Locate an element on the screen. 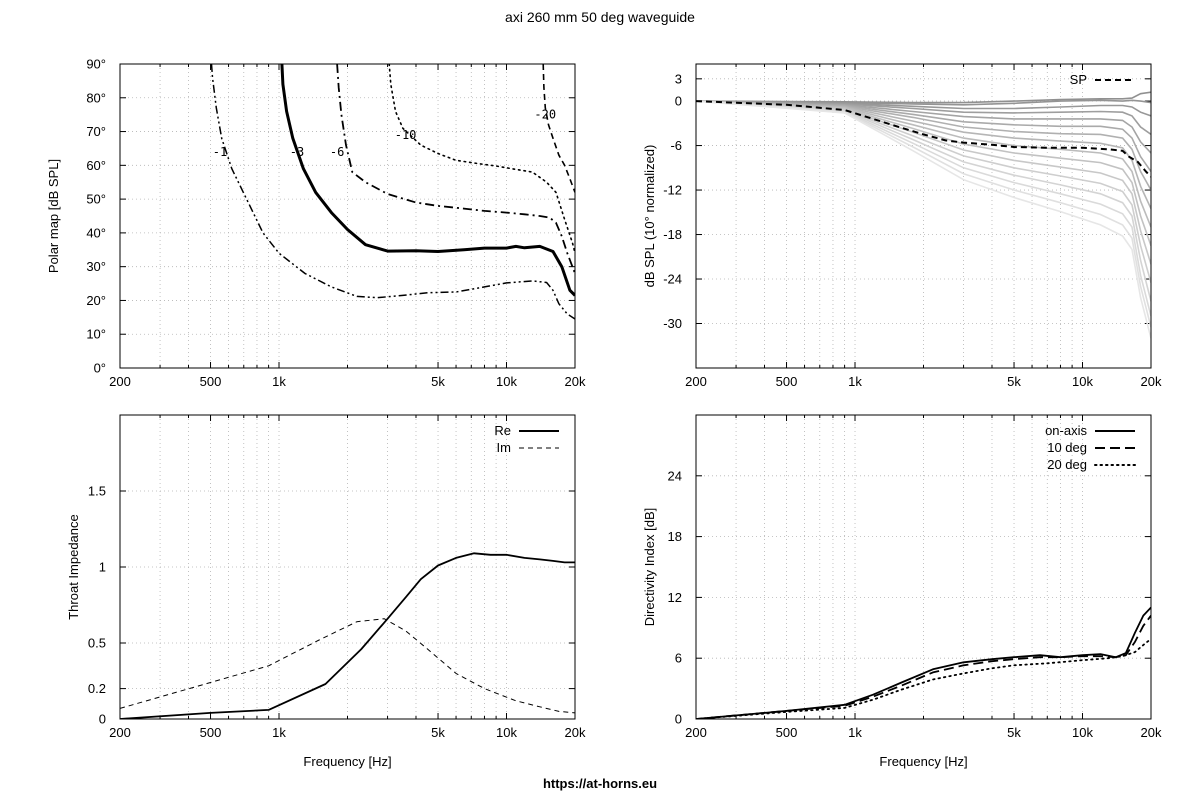 Image resolution: width=1200 pixels, height=800 pixels. y-tick-label: 0.5 is located at coordinates (97, 643).